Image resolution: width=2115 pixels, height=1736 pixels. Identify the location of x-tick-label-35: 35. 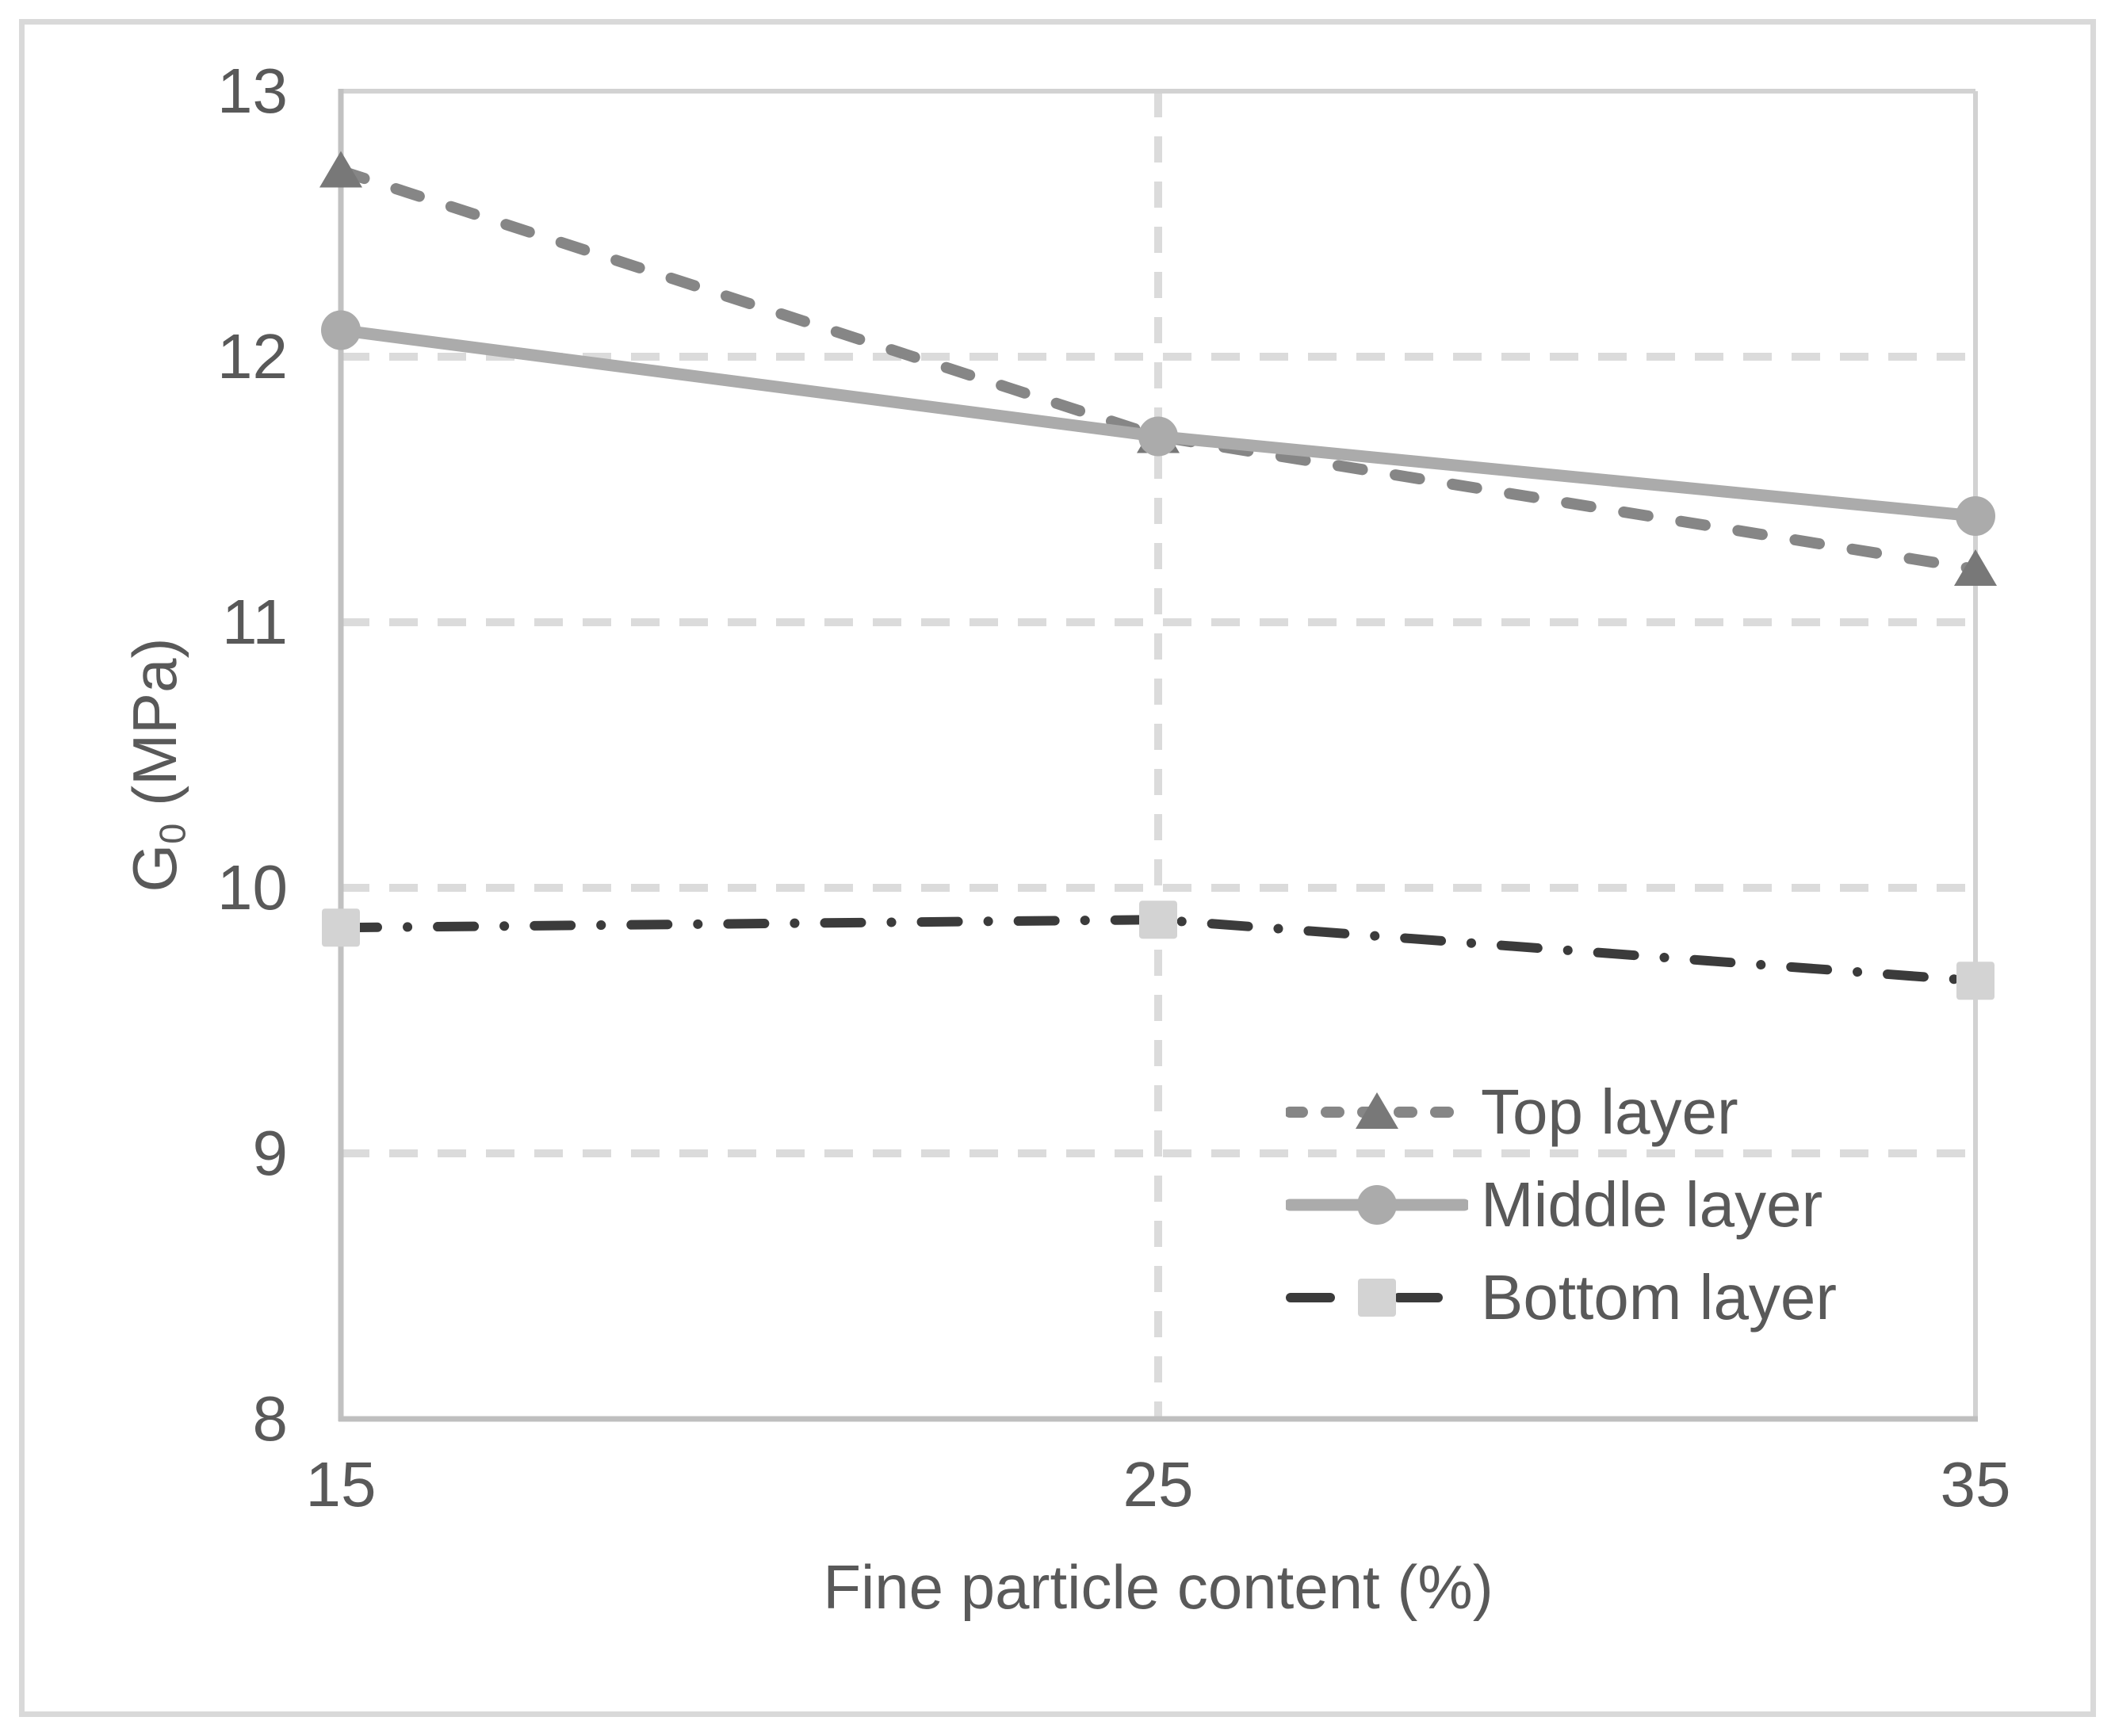
(1975, 1484).